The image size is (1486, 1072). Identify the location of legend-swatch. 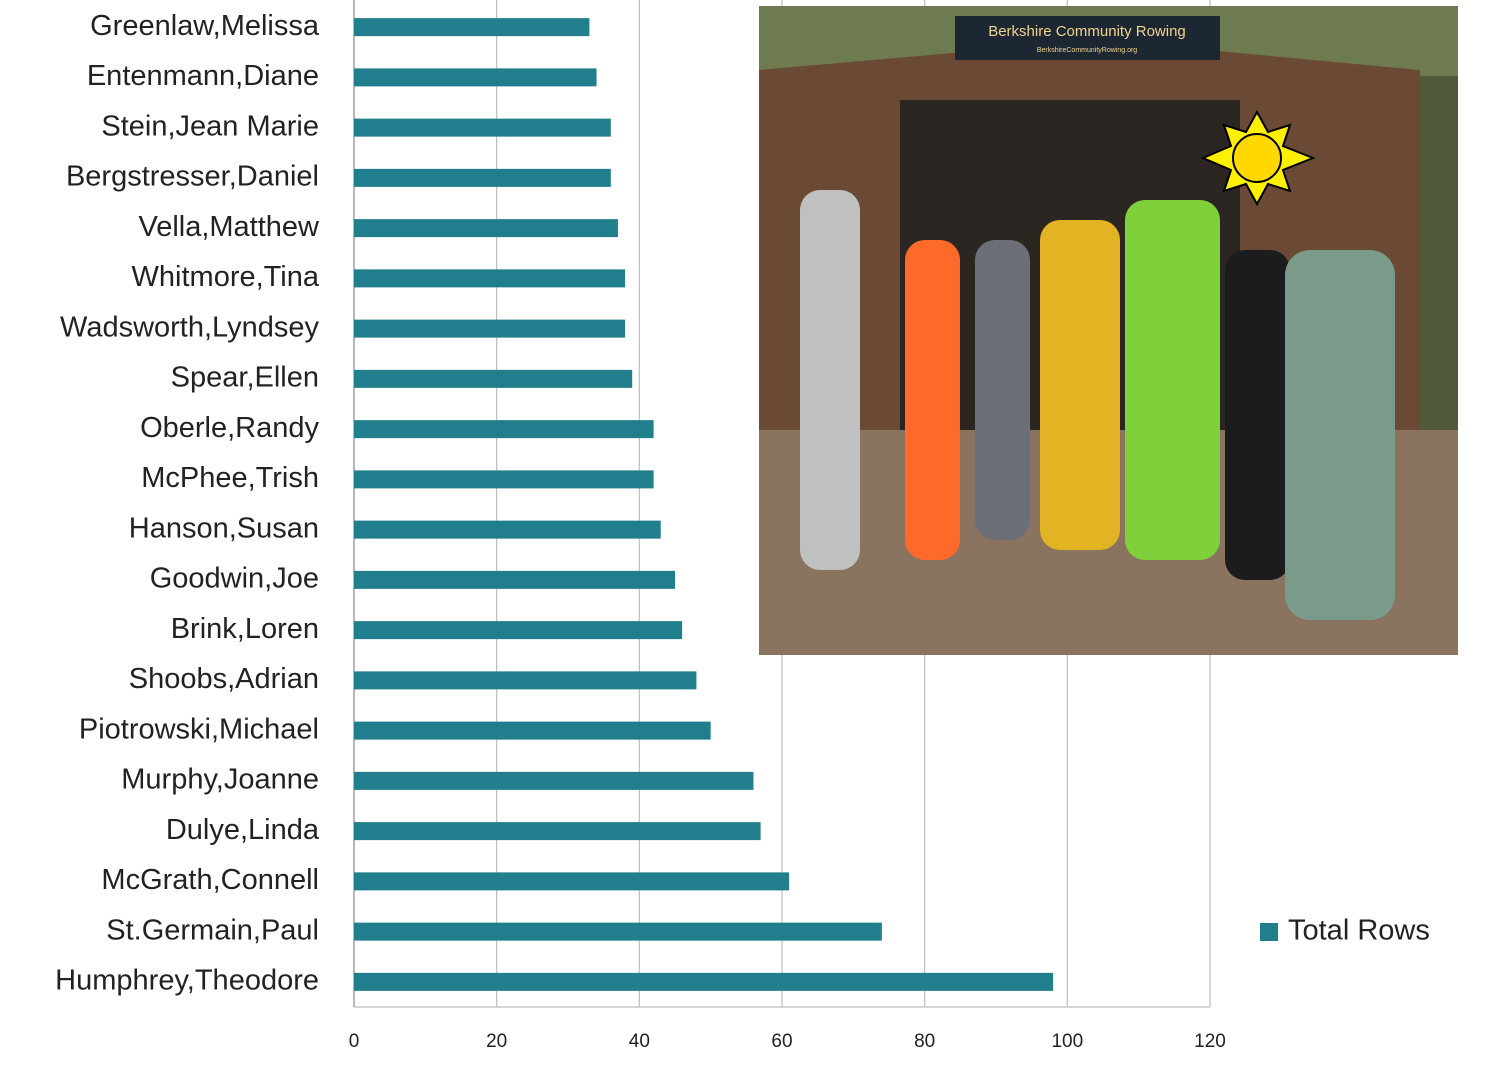
(1269, 932).